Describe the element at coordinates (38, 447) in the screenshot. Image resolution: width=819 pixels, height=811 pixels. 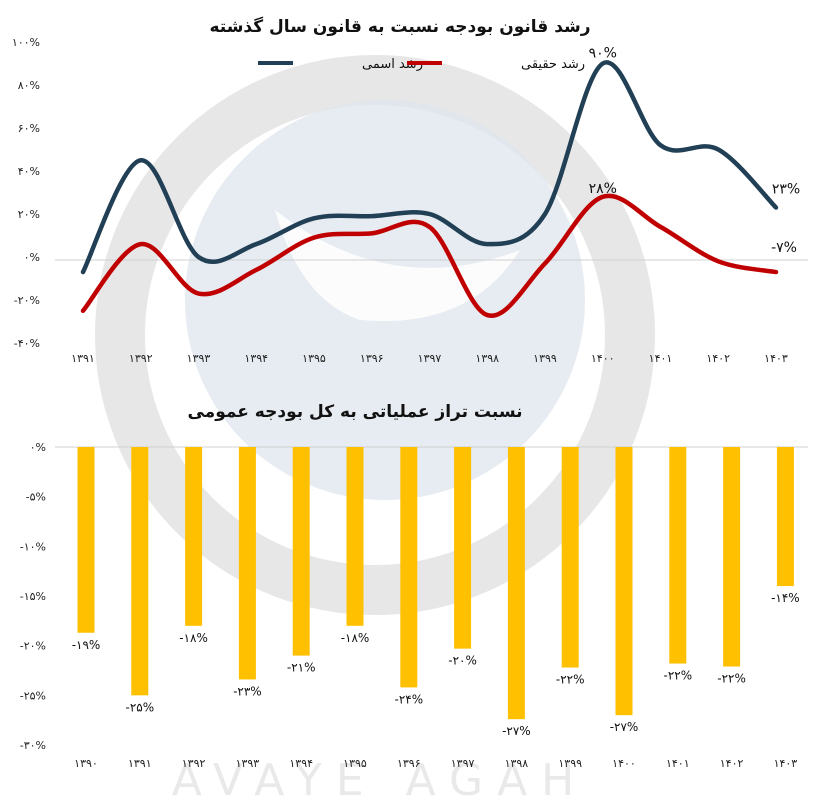
I see `bar-y-tick-label: ۰%` at that location.